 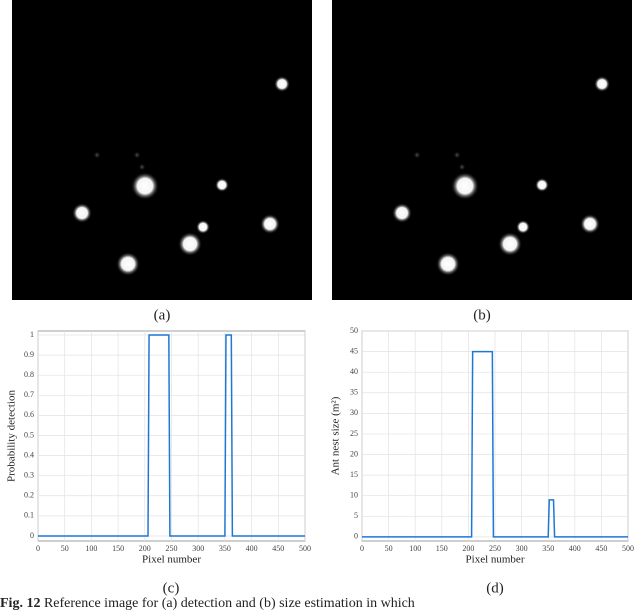 What do you see at coordinates (29, 475) in the screenshot?
I see `y-tick-label: 0.3` at bounding box center [29, 475].